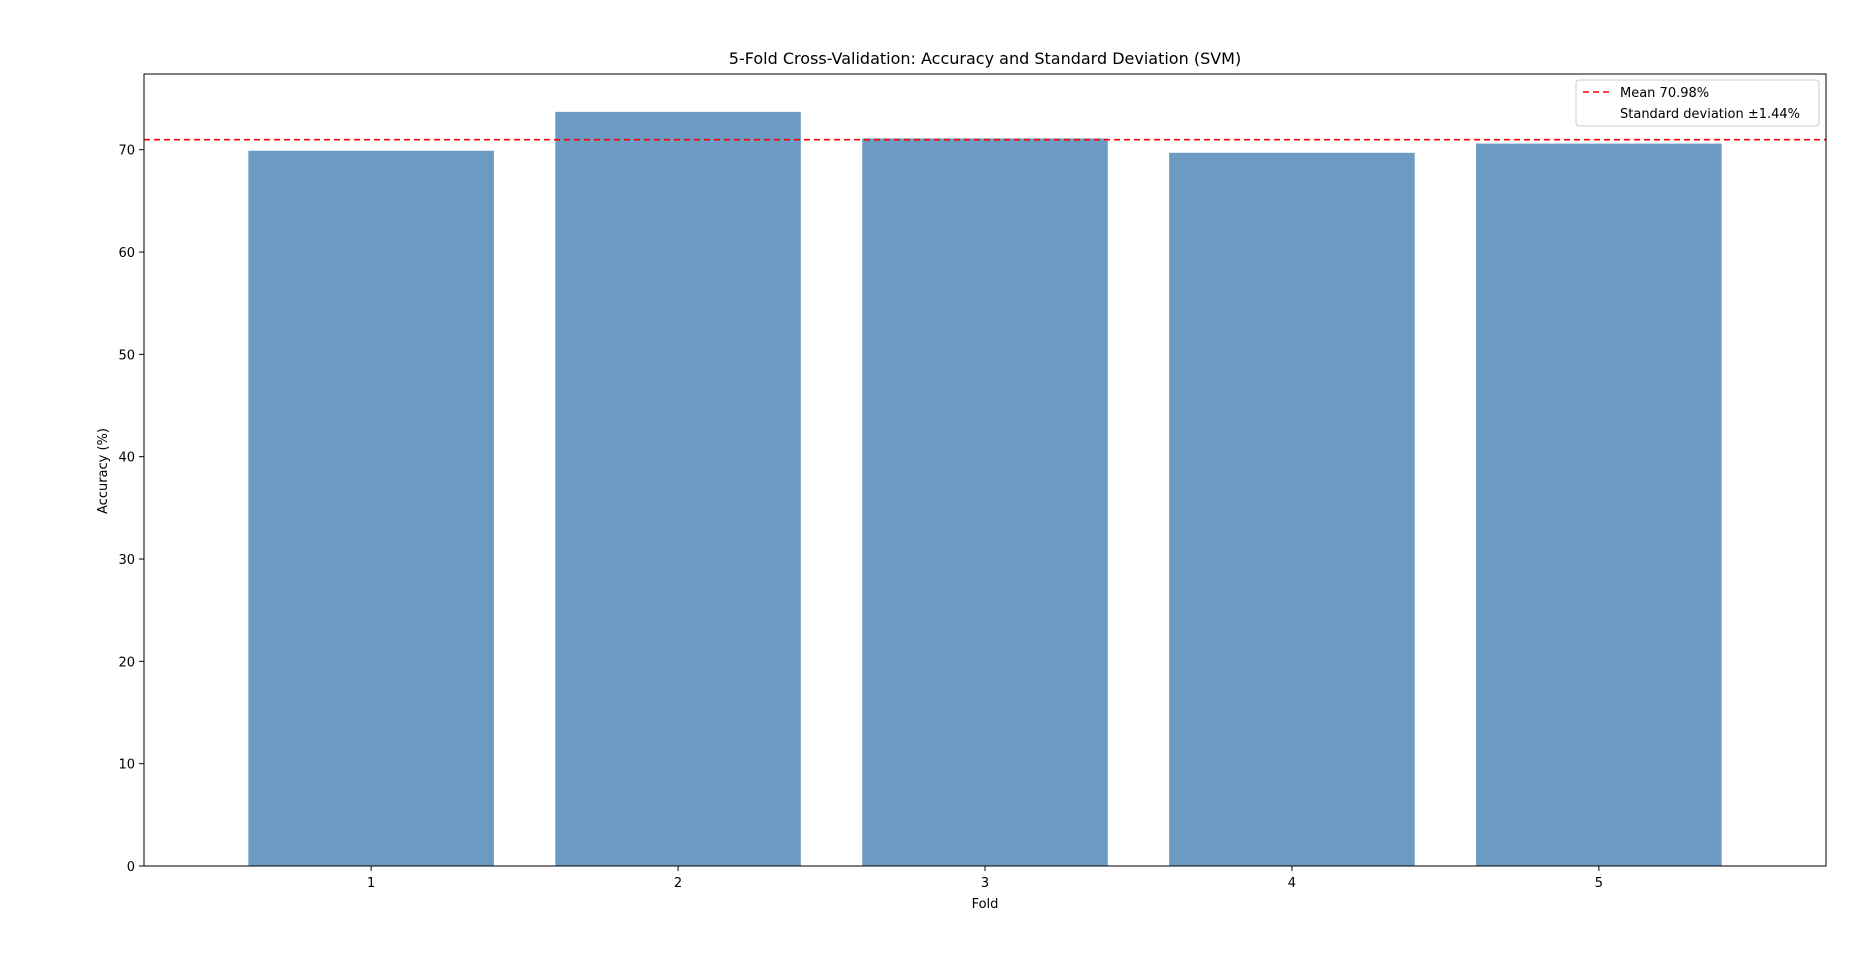 This screenshot has width=1850, height=978. What do you see at coordinates (985, 883) in the screenshot?
I see `x-tick-label-3: 3` at bounding box center [985, 883].